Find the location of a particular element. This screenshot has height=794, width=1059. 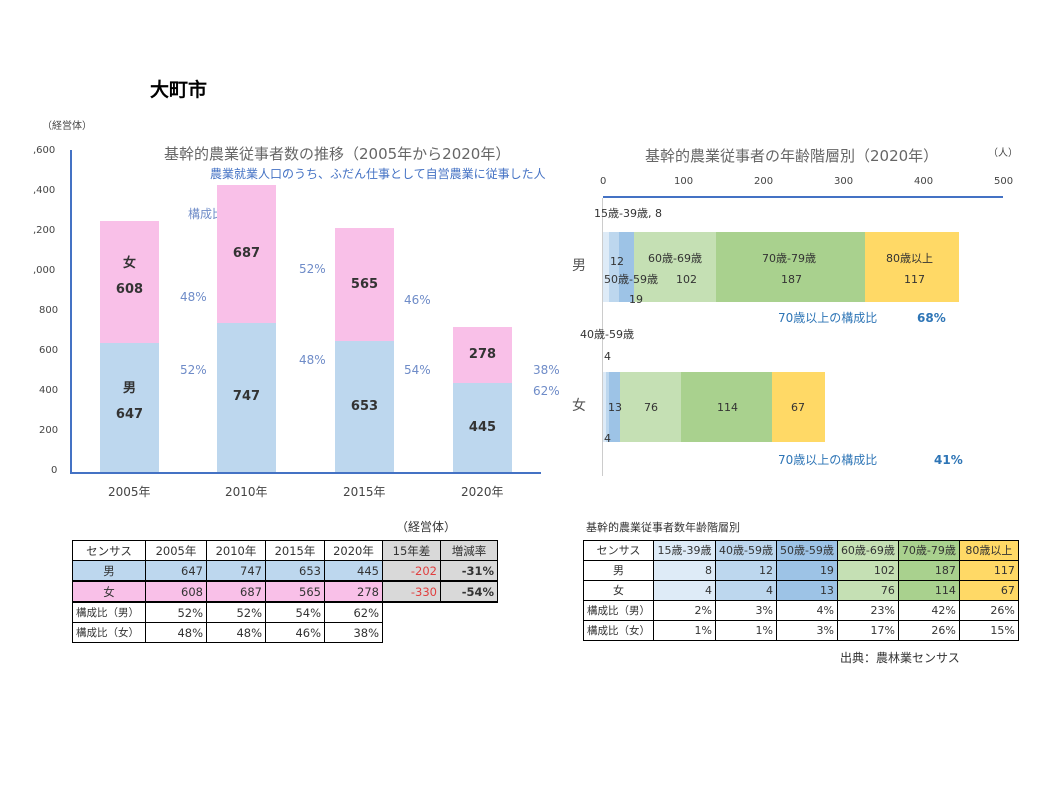

header-cell: 70歳-79歳 is located at coordinates (928, 550).